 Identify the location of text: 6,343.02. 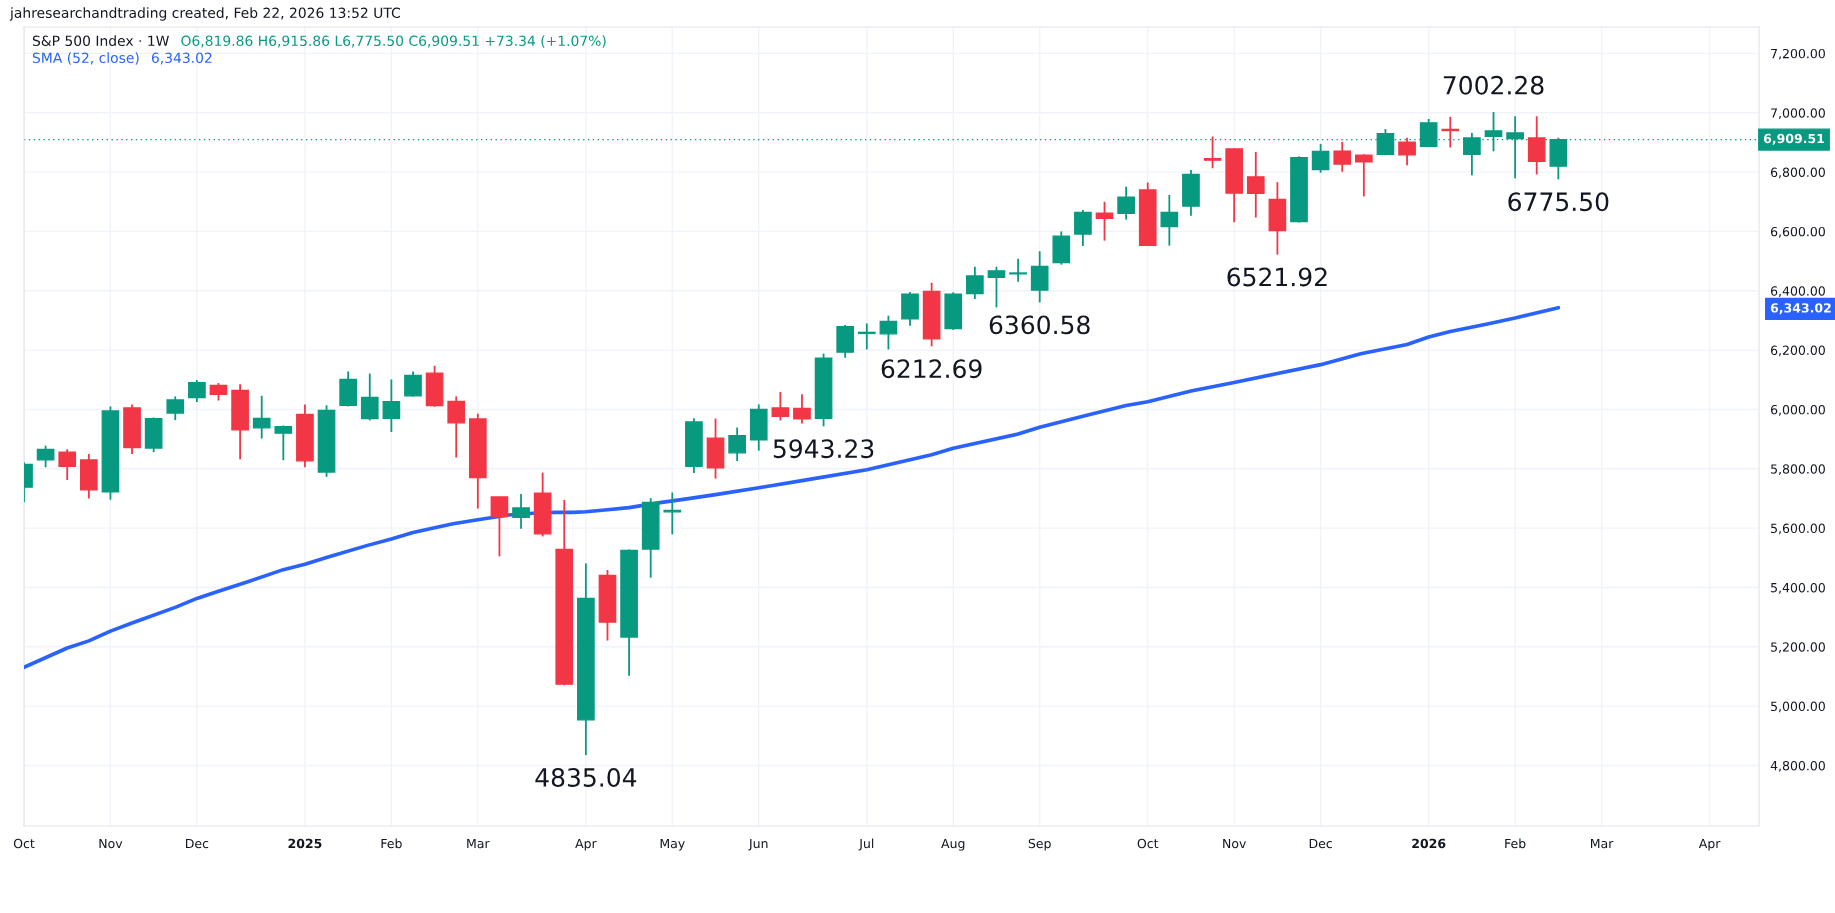
(181, 58).